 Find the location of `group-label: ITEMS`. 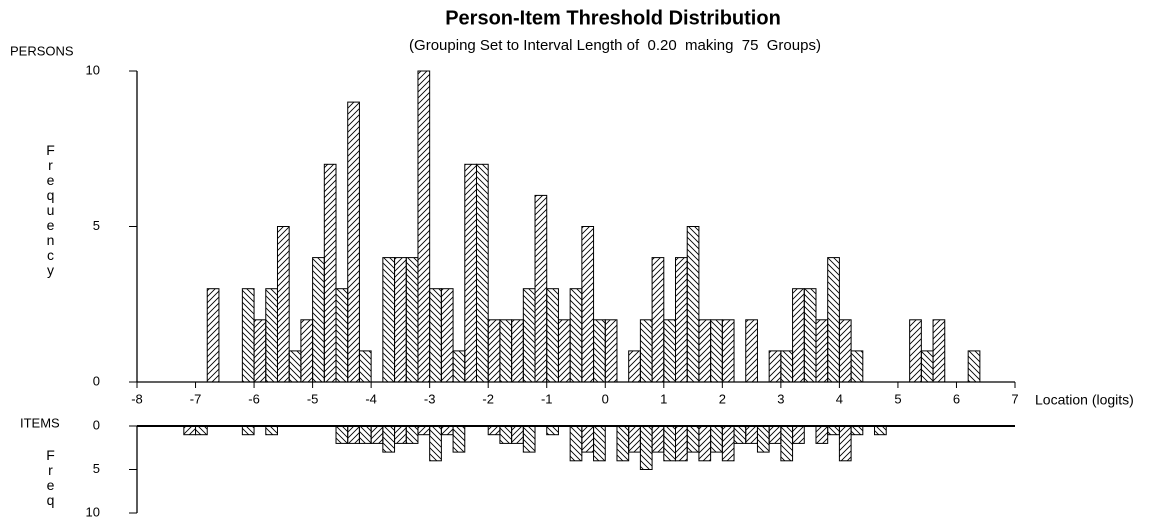

group-label: ITEMS is located at coordinates (40, 422).